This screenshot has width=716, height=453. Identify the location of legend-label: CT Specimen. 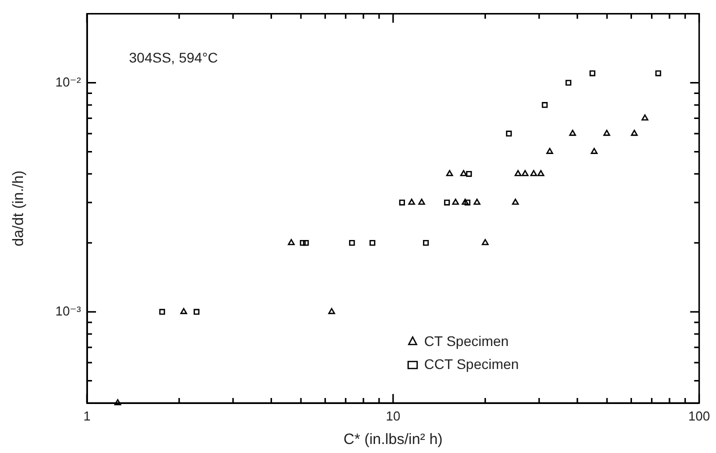
(466, 340).